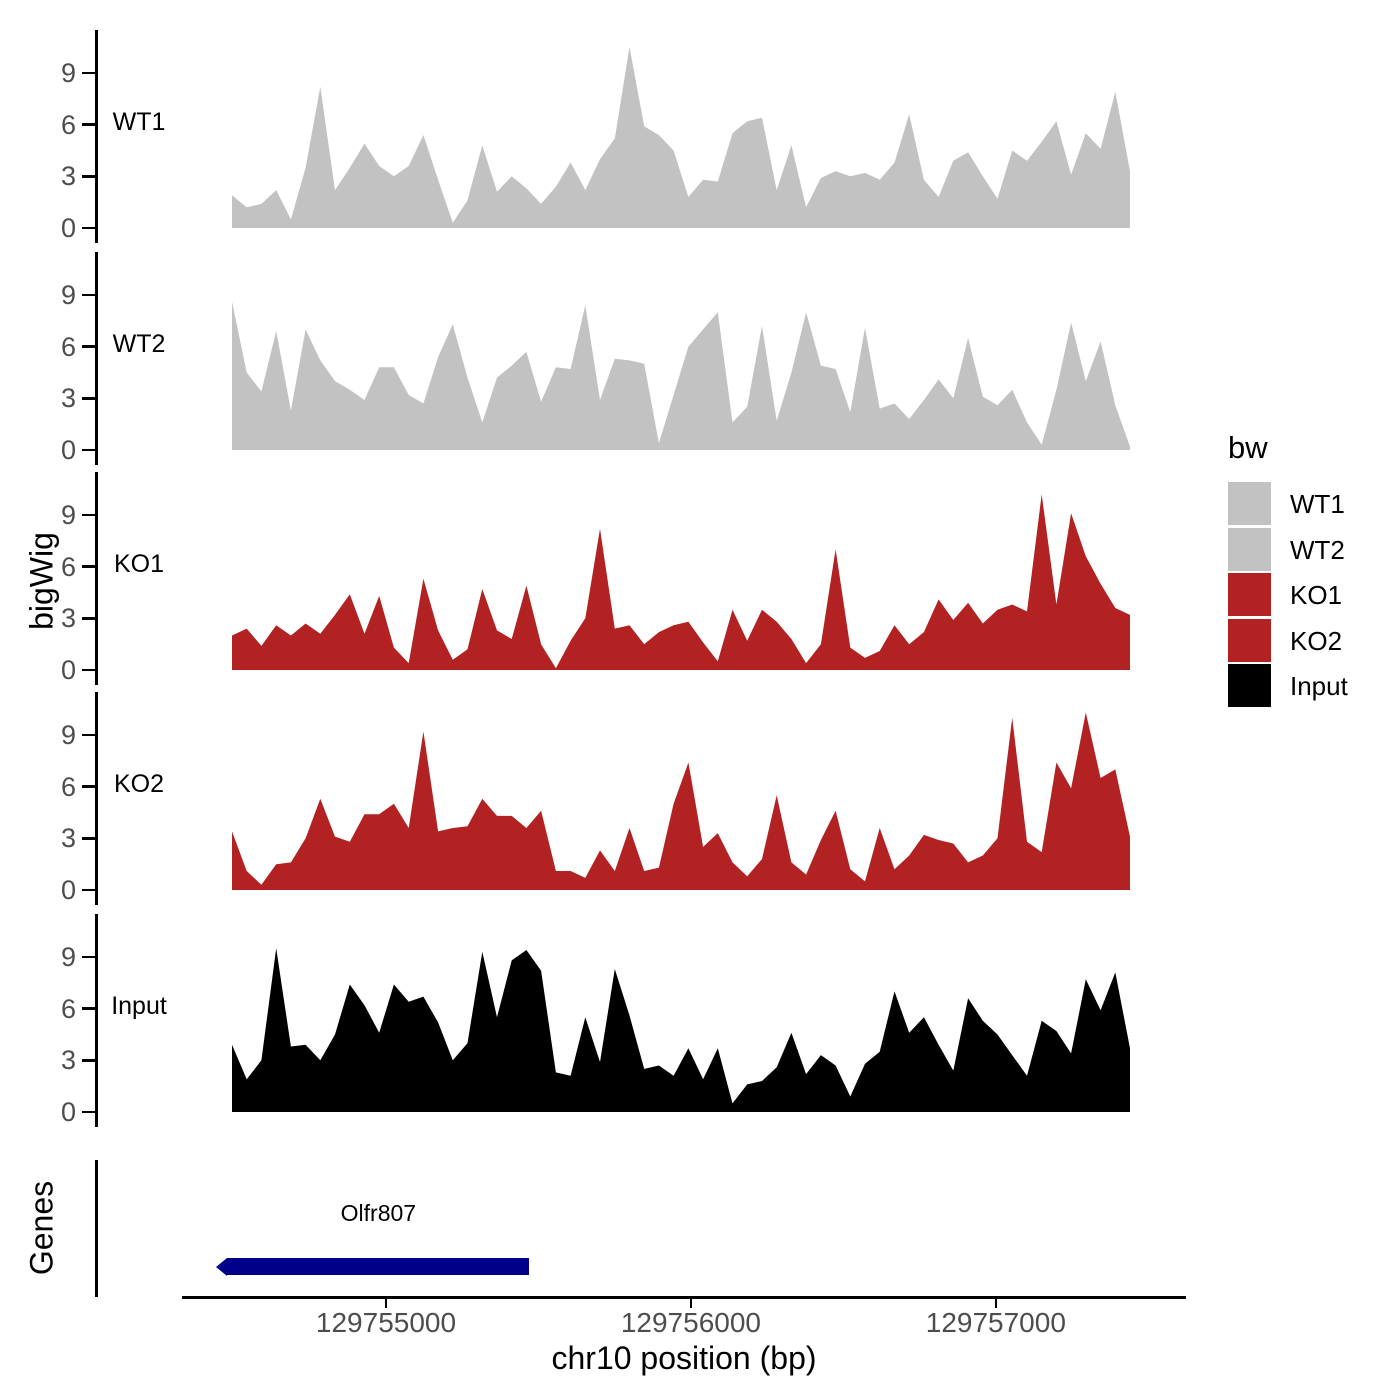 This screenshot has width=1400, height=1400. I want to click on legend-label-wt2: WT2, so click(1317, 549).